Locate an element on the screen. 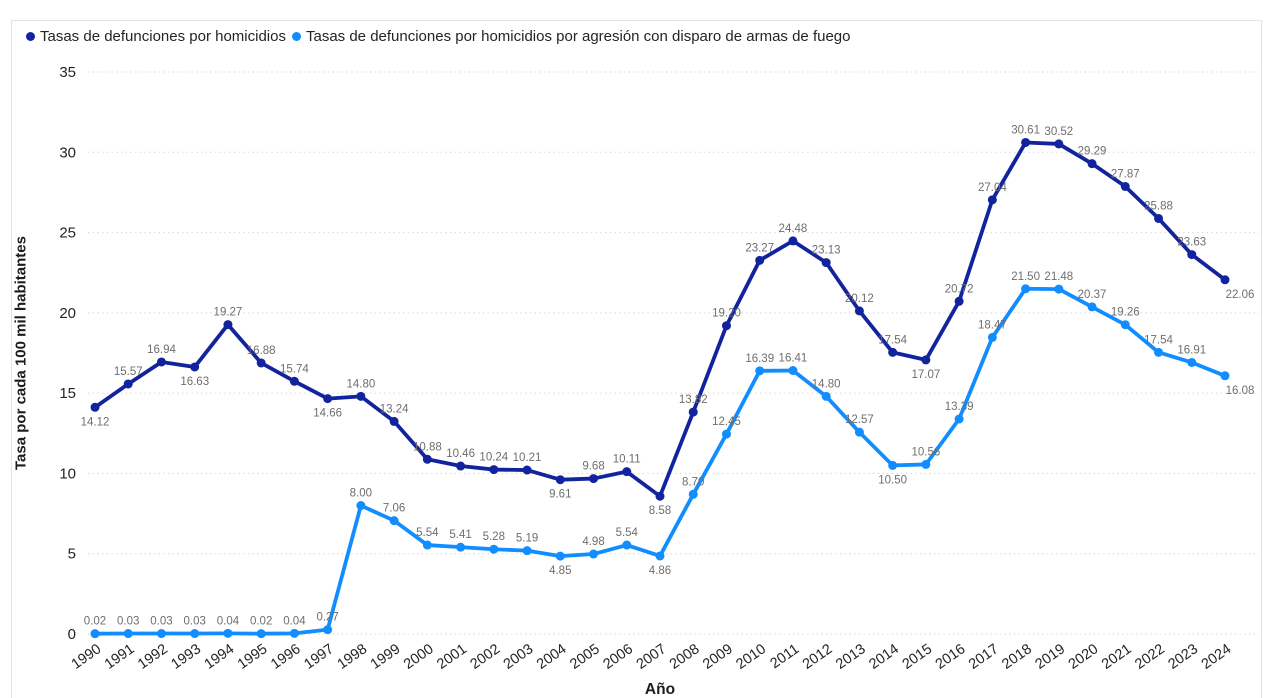 The image size is (1267, 698). data-label: 16.63 is located at coordinates (194, 382).